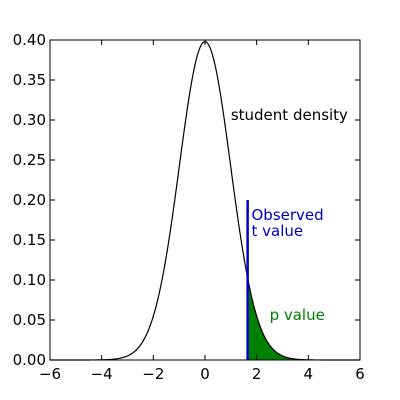  I want to click on y-tick-label: 0.30, so click(29, 120).